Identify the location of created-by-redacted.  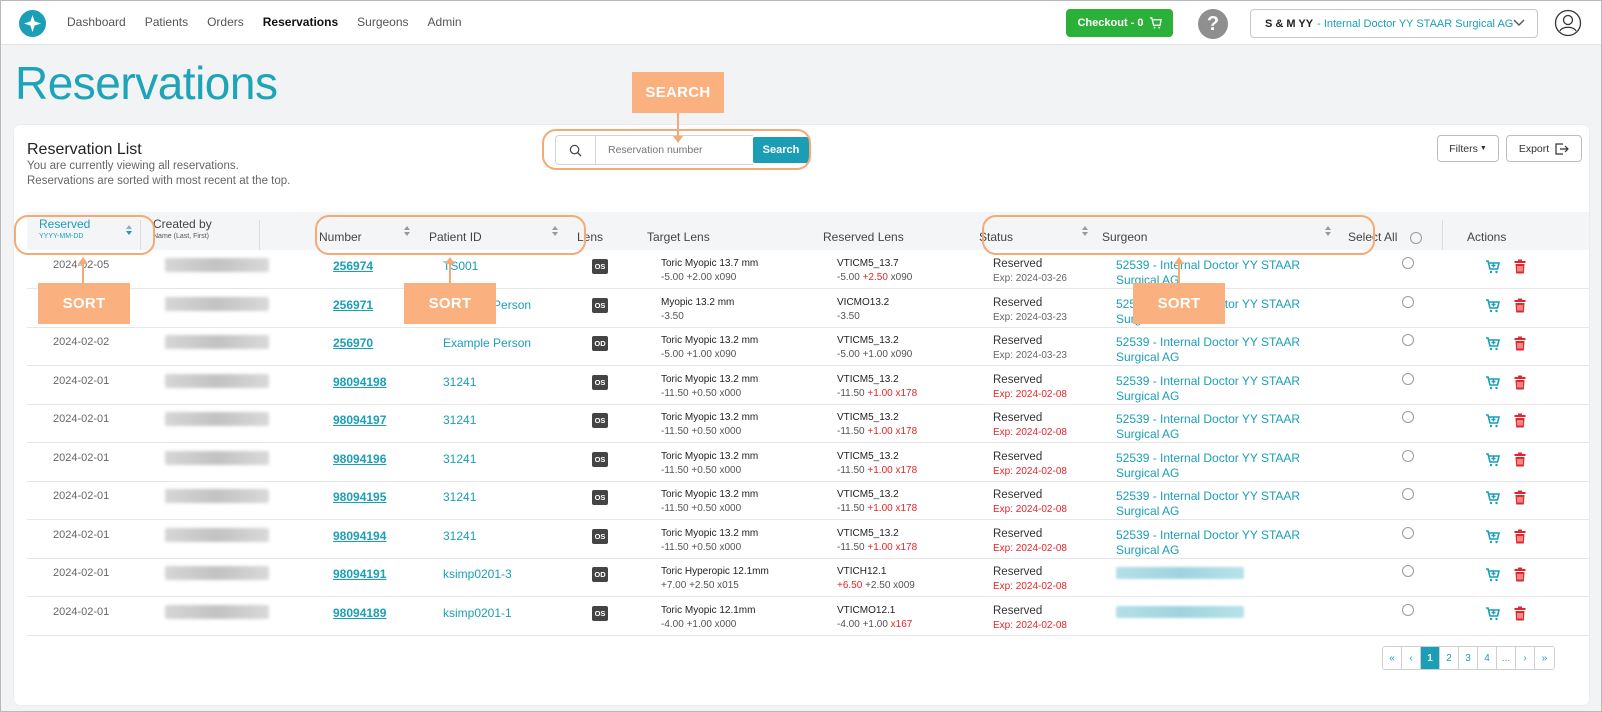
(217, 303).